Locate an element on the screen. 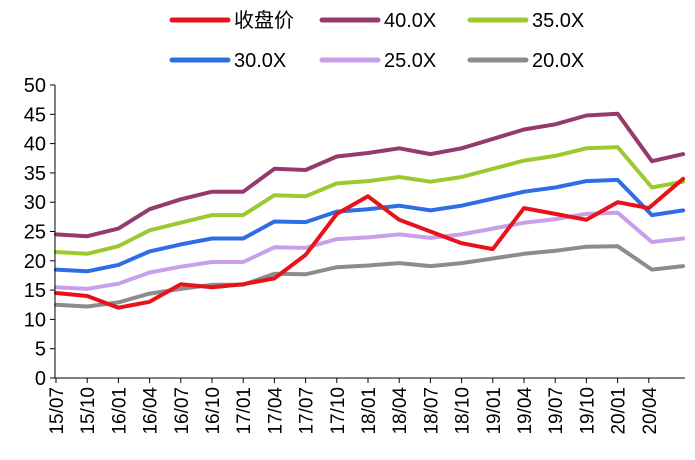 The image size is (695, 460). y-tick-label: 0 is located at coordinates (40, 379).